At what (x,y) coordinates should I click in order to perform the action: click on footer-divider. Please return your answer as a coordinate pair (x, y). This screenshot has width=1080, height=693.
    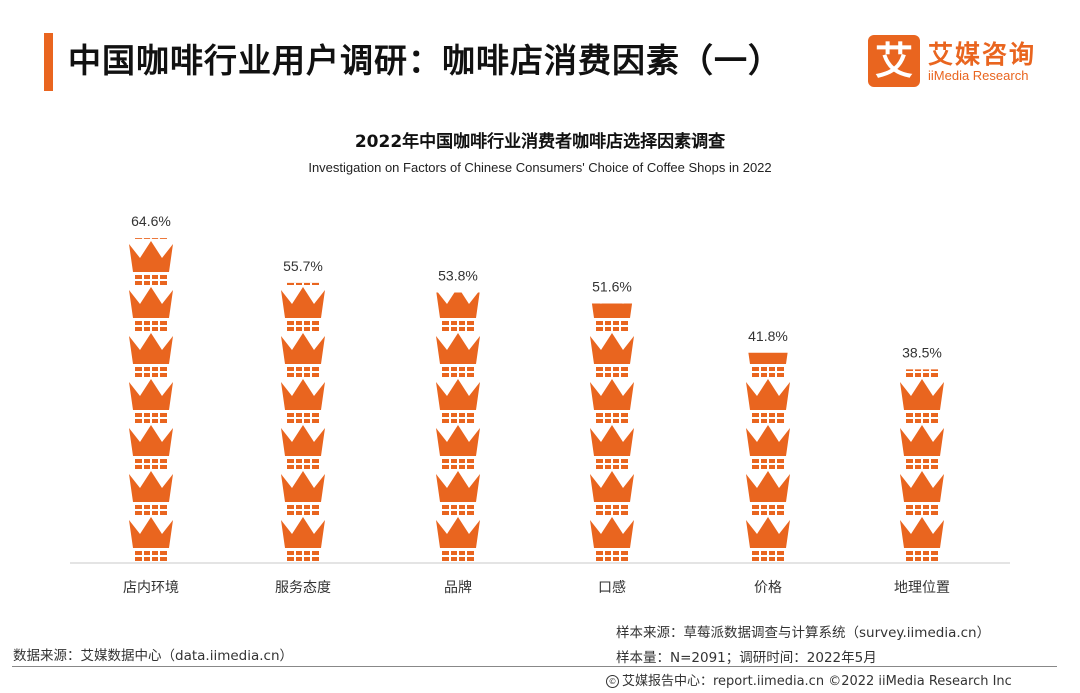
    Looking at the image, I should click on (534, 666).